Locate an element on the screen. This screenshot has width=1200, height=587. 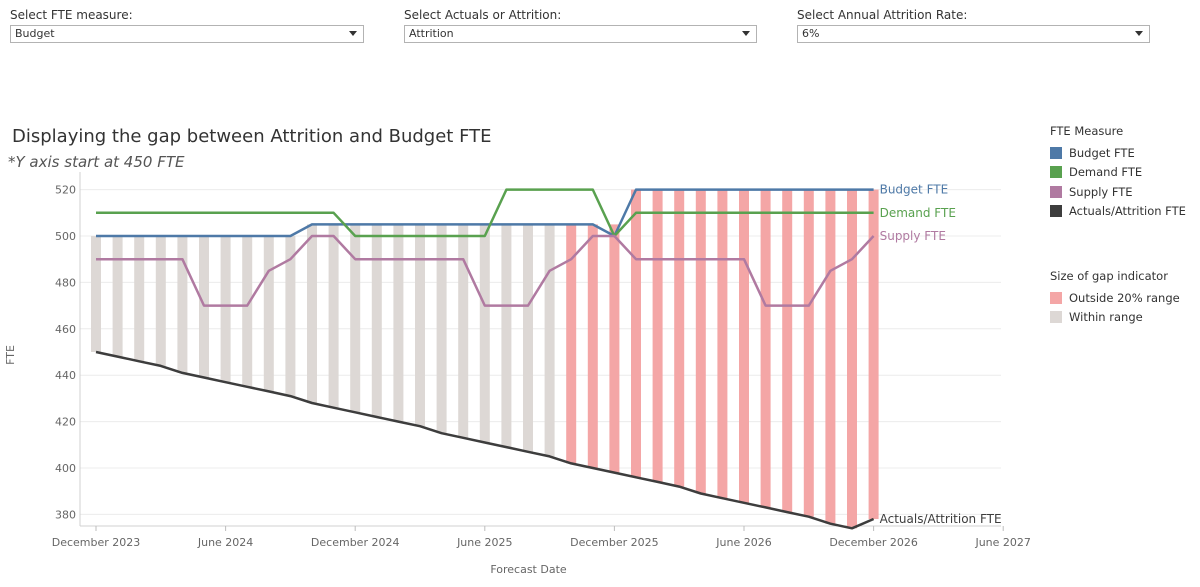
filter-actuals-attrition: Select Actuals or Attrition: Attrition is located at coordinates (580, 25).